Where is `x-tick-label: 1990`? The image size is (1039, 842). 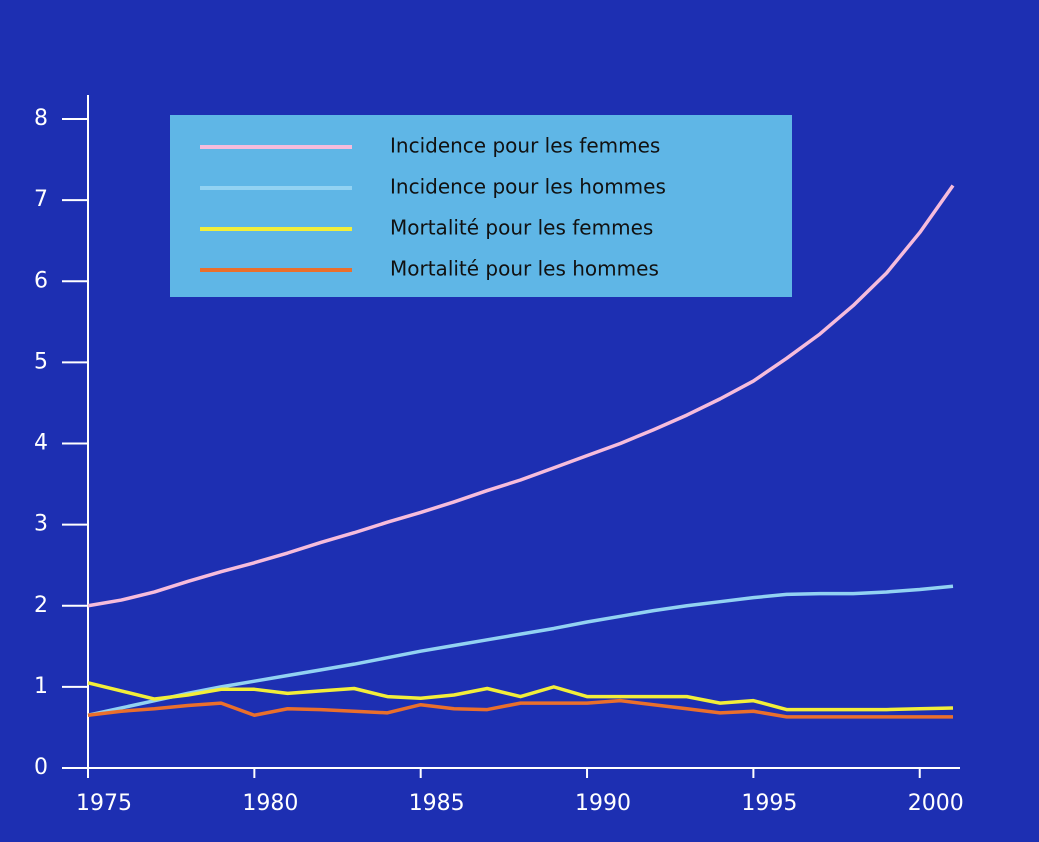
x-tick-label: 1990 is located at coordinates (603, 803).